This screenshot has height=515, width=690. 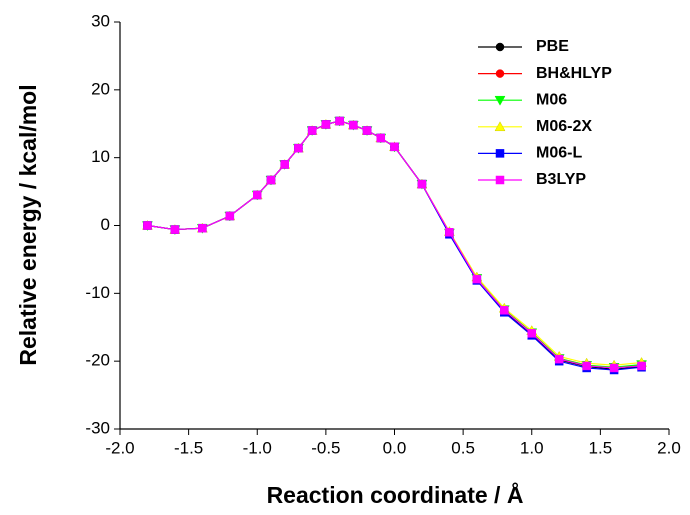 What do you see at coordinates (601, 447) in the screenshot?
I see `x-tick-label: 1.5` at bounding box center [601, 447].